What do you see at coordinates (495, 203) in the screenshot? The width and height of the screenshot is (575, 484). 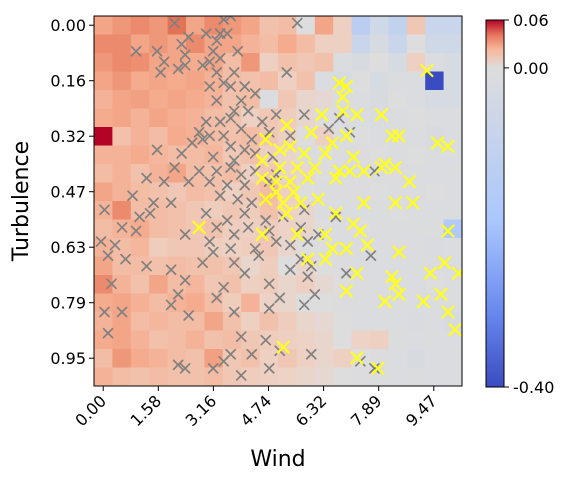 I see `colorbar` at bounding box center [495, 203].